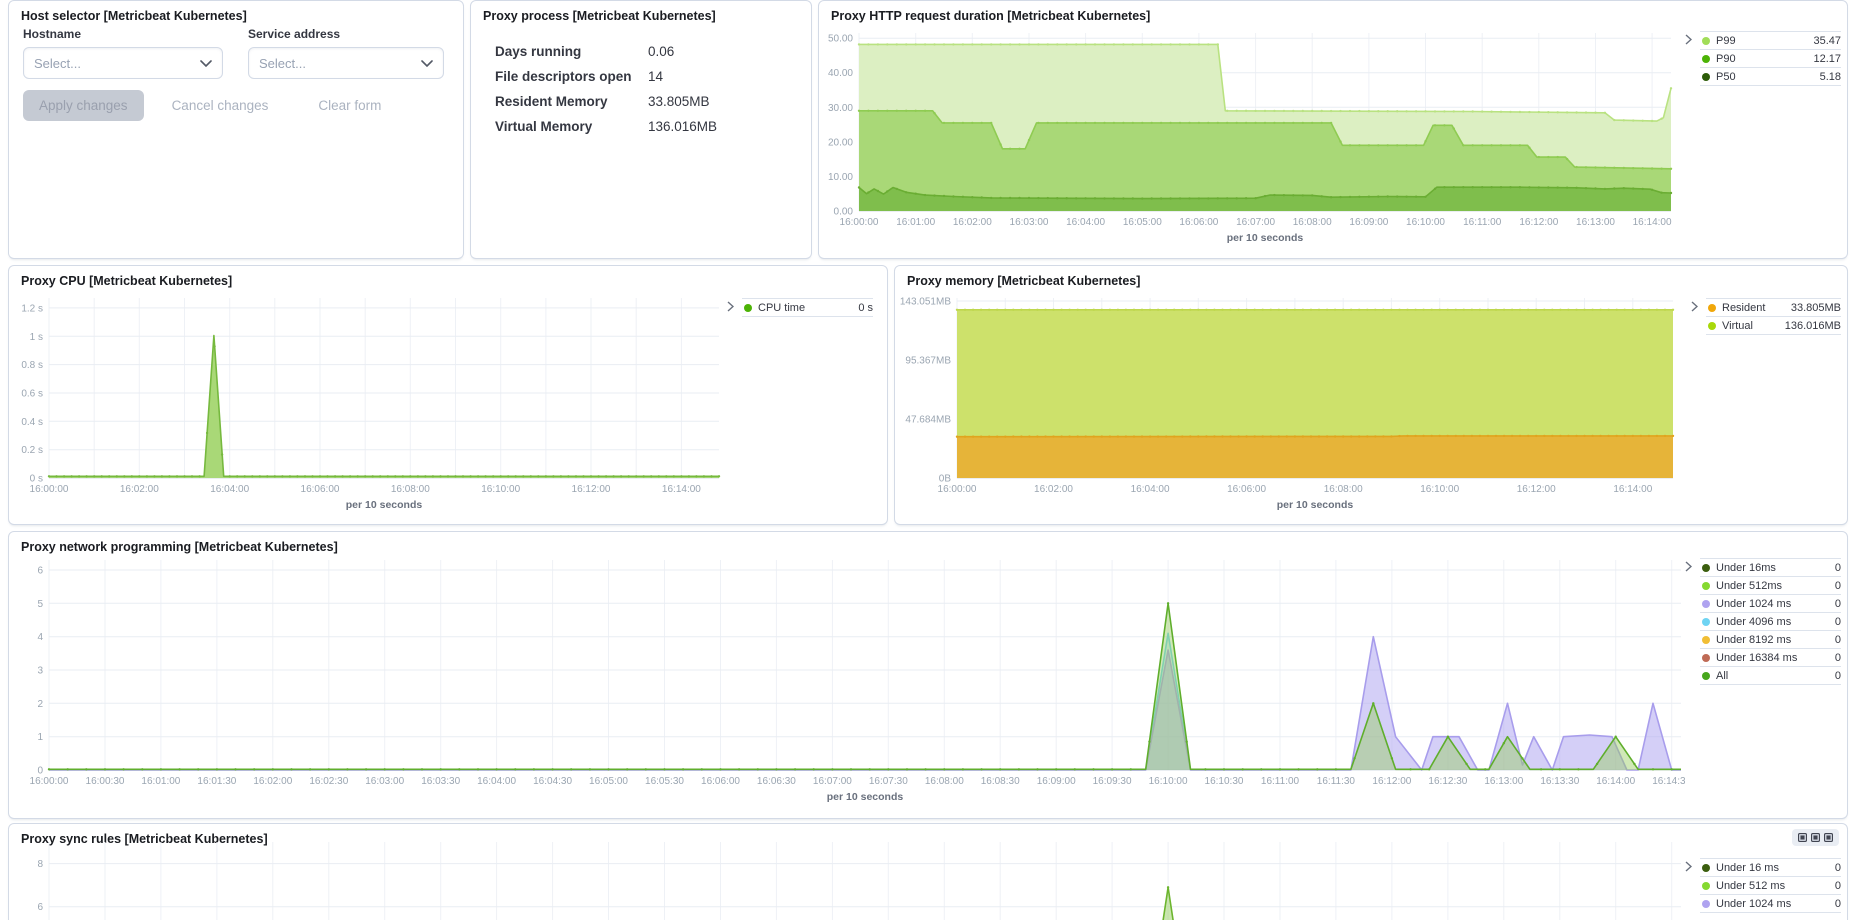  I want to click on apply-changes-button: Apply changes, so click(83, 105).